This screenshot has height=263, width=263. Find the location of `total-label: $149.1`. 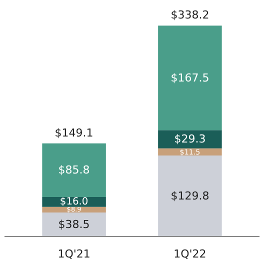

total-label: $149.1 is located at coordinates (74, 133).